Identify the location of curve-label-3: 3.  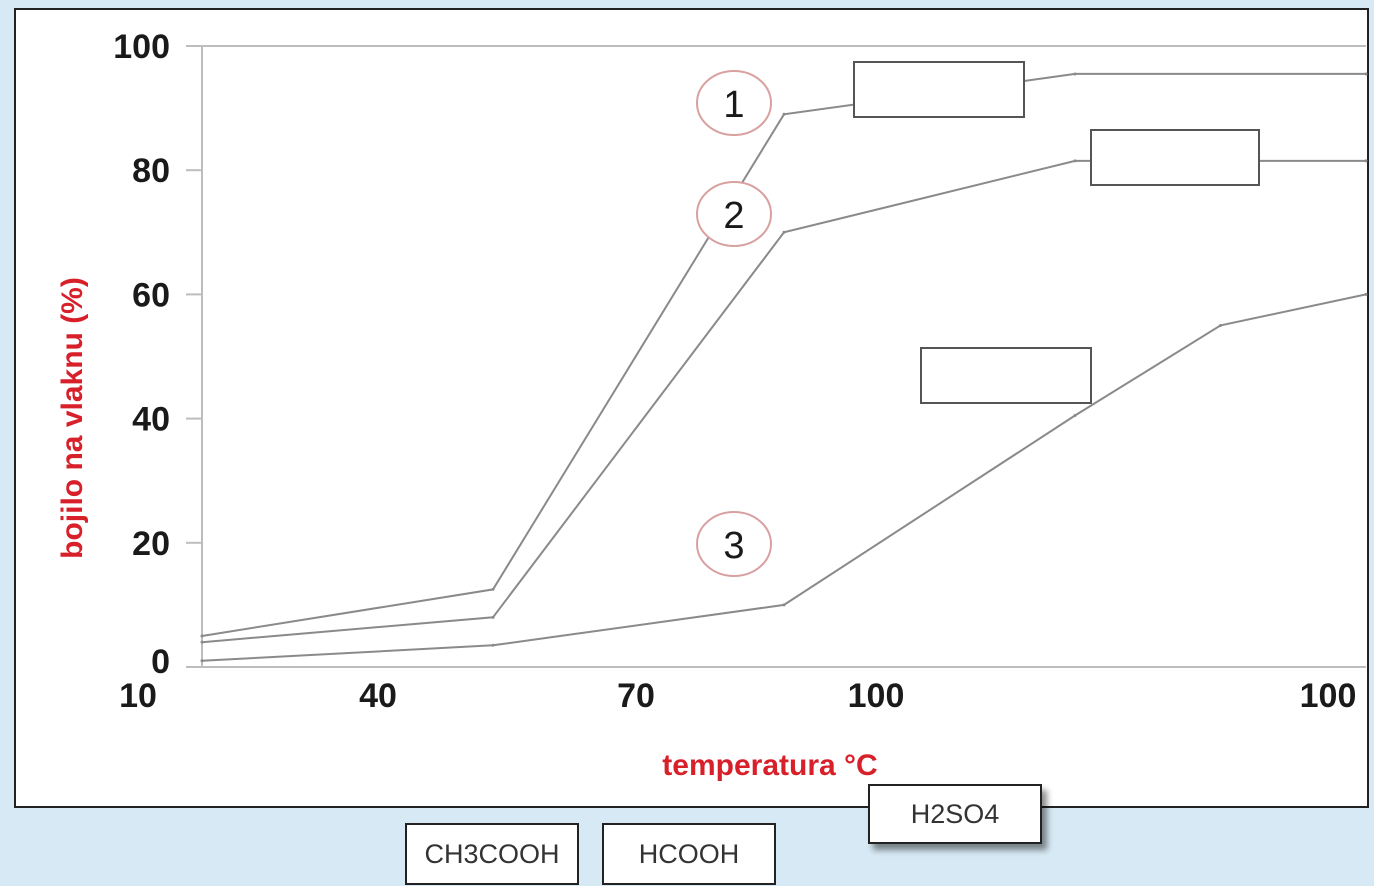
(733, 546).